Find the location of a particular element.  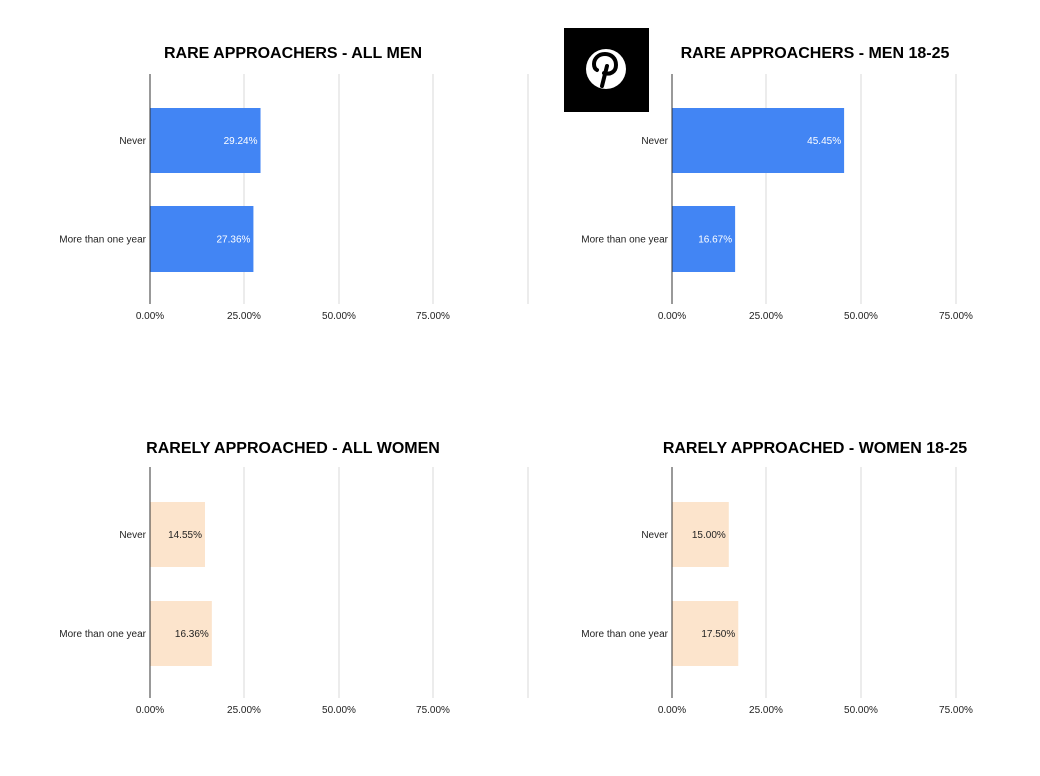

pinterest-badge is located at coordinates (606, 70).